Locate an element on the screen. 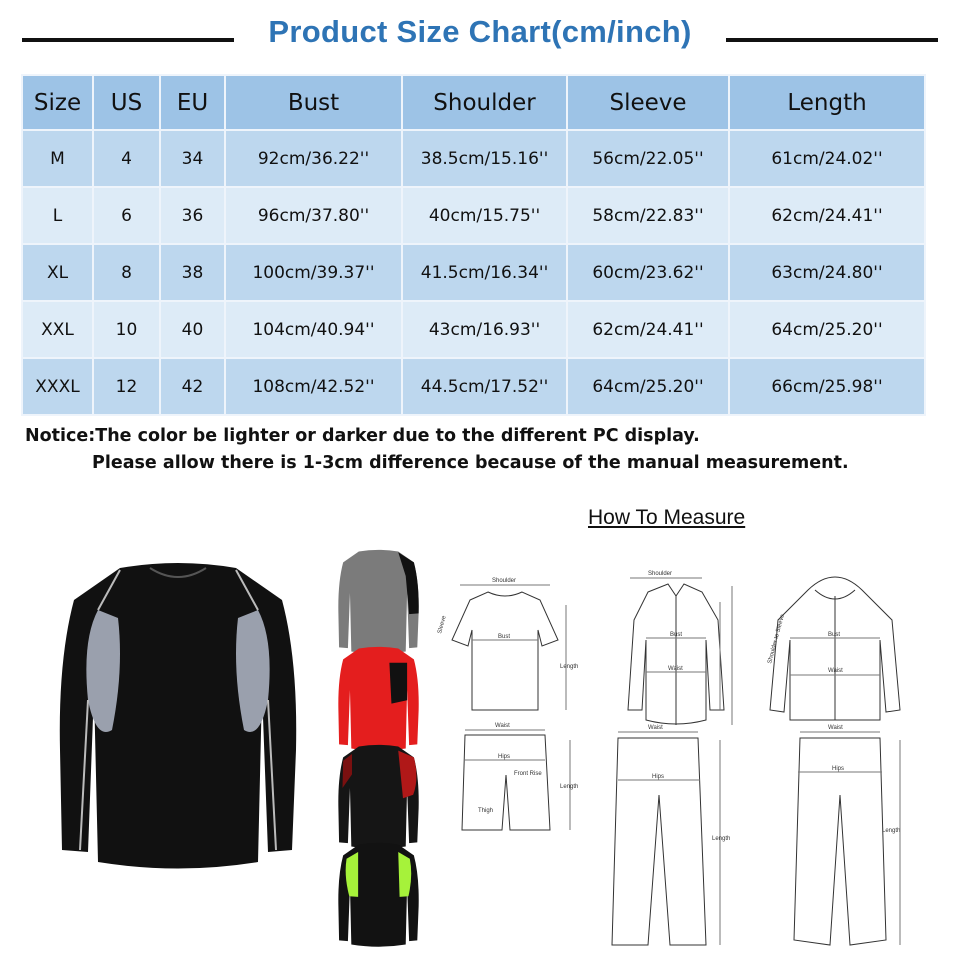 Image resolution: width=960 pixels, height=960 pixels. table-cell-us: 12 is located at coordinates (126, 386).